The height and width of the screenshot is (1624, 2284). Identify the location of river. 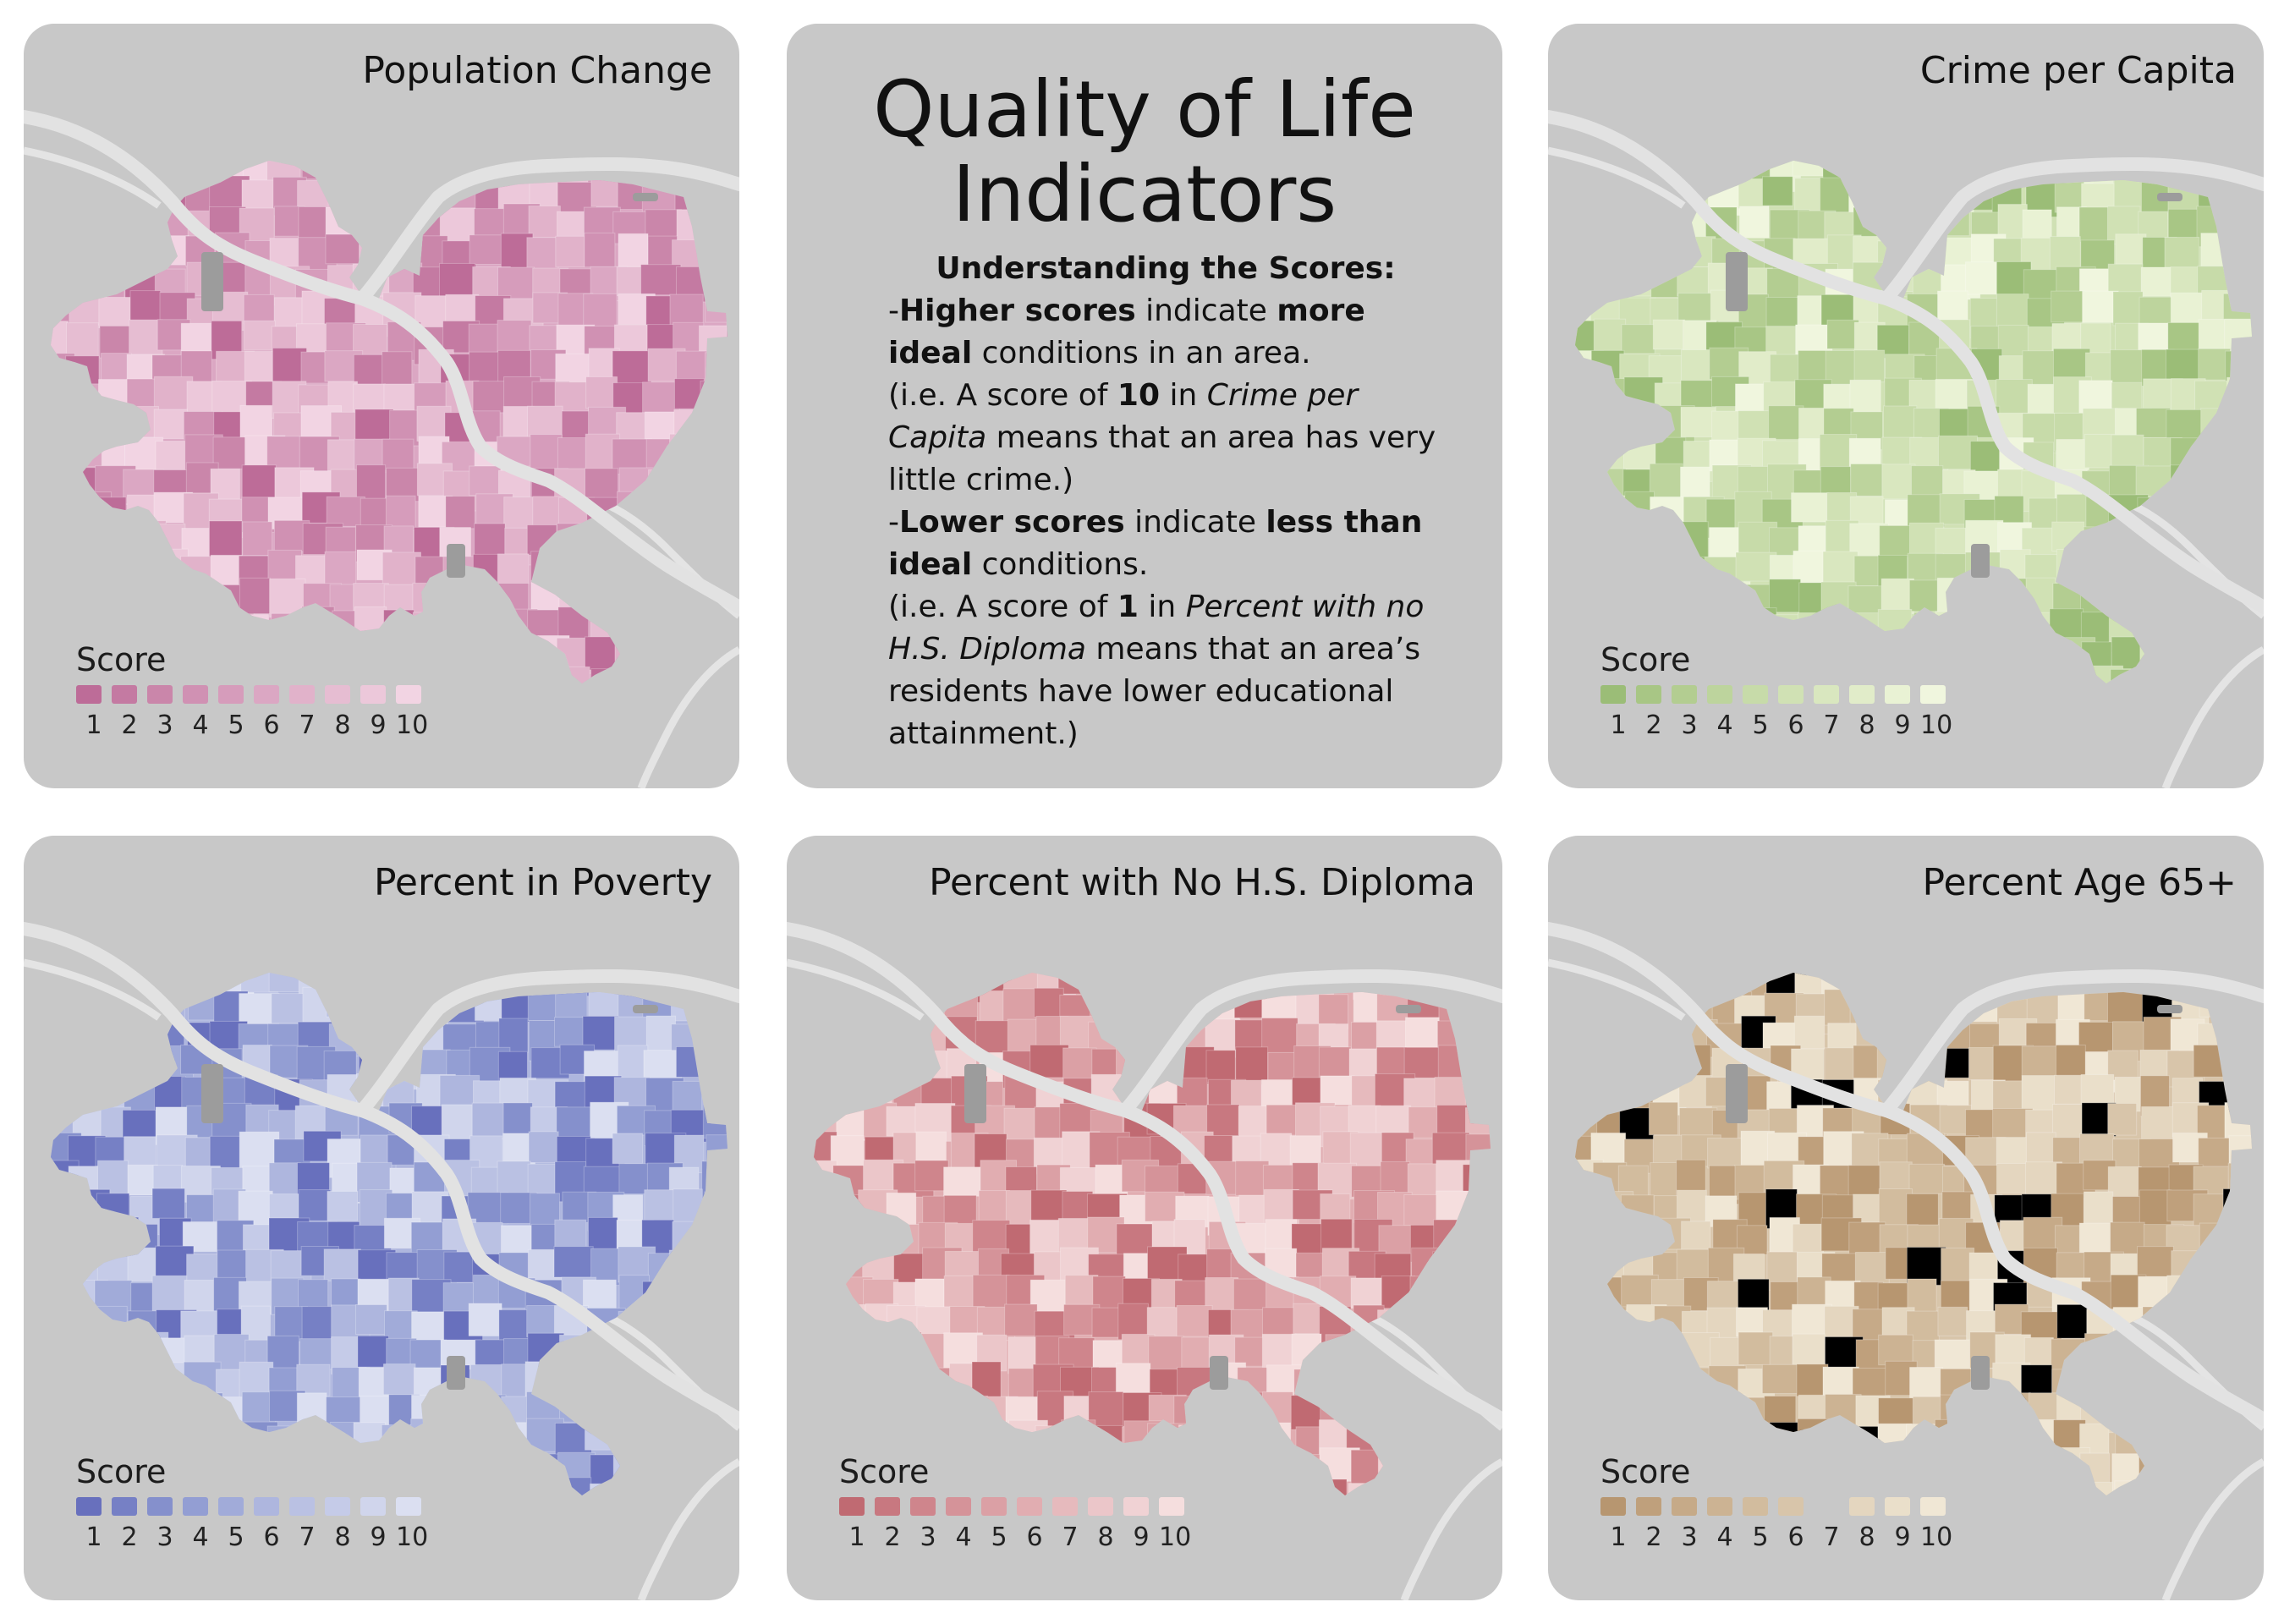
(1144, 1174).